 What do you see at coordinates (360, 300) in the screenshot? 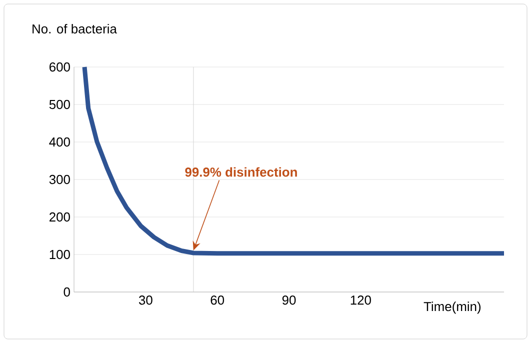
I see `x-tick-label: 120` at bounding box center [360, 300].